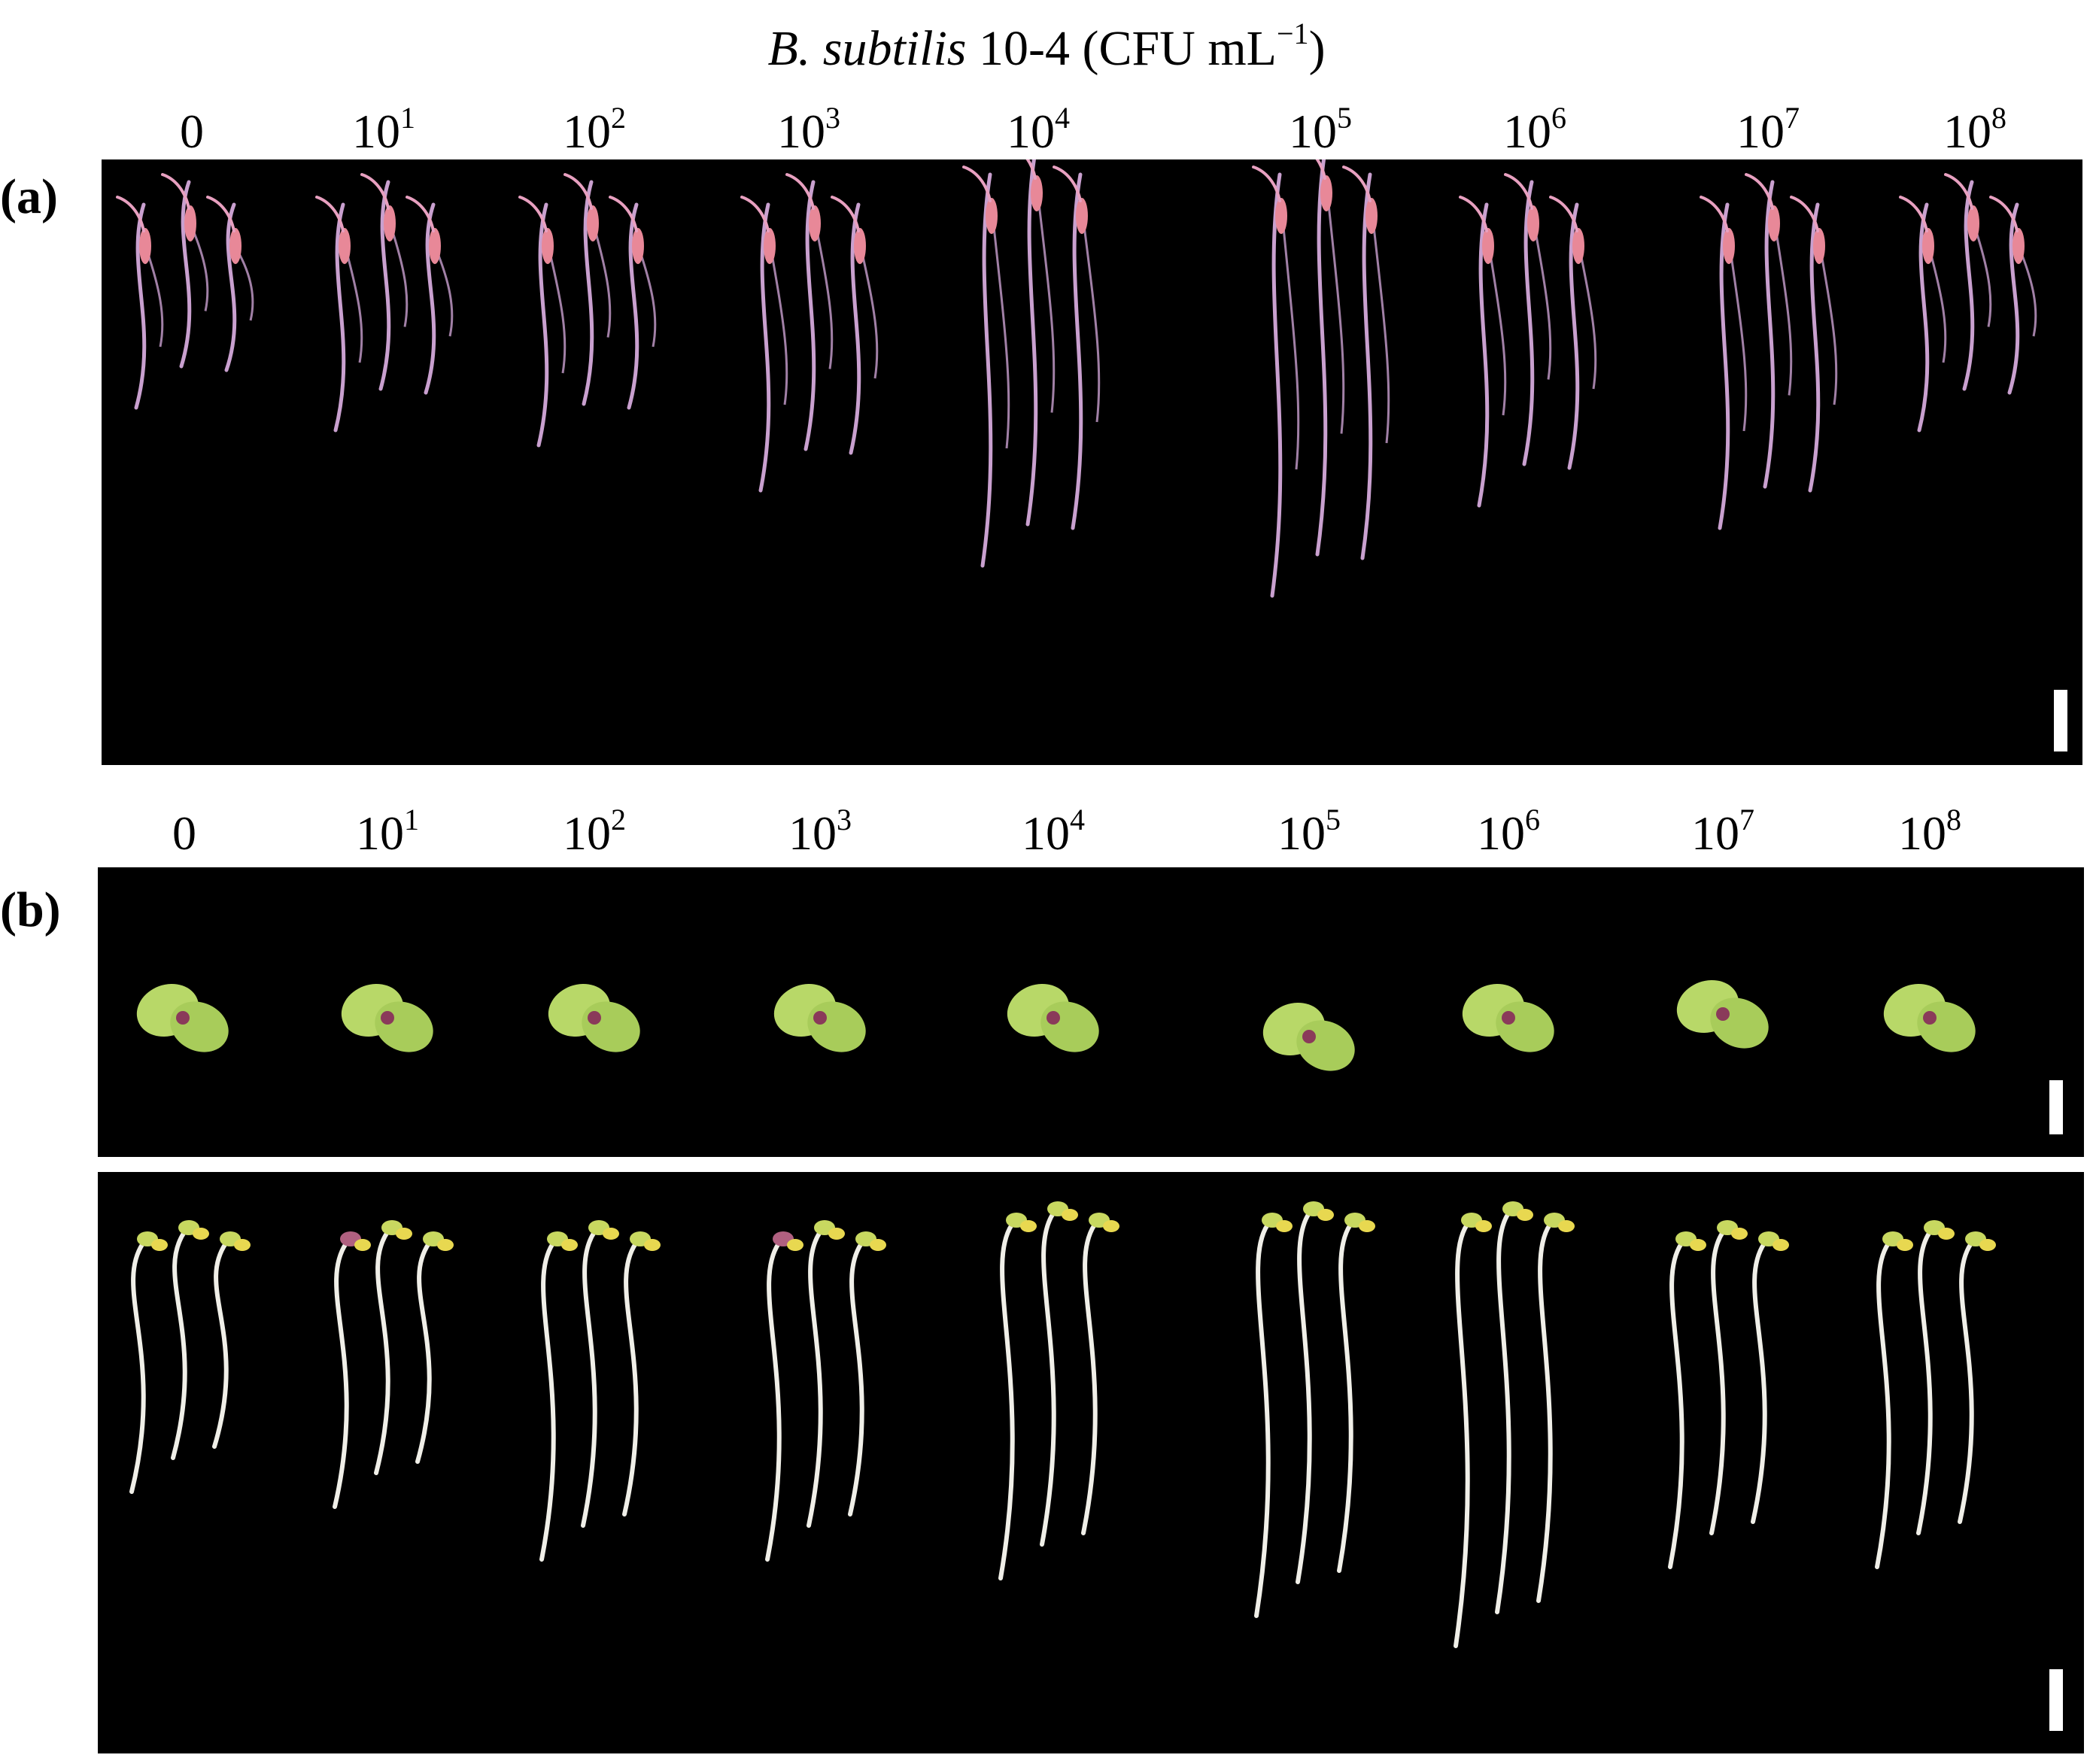  What do you see at coordinates (192, 131) in the screenshot?
I see `concentration-base: 0` at bounding box center [192, 131].